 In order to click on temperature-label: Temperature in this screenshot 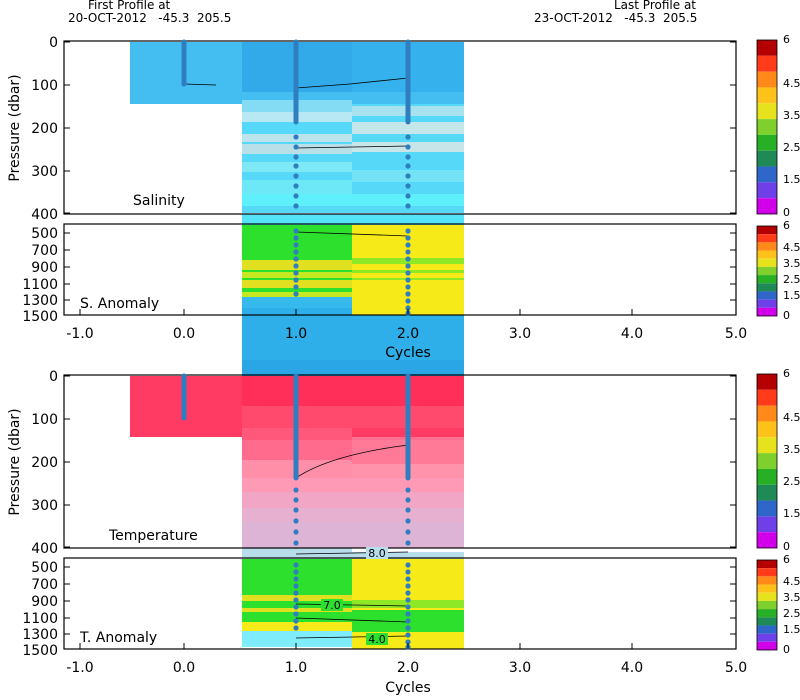, I will do `click(153, 536)`.